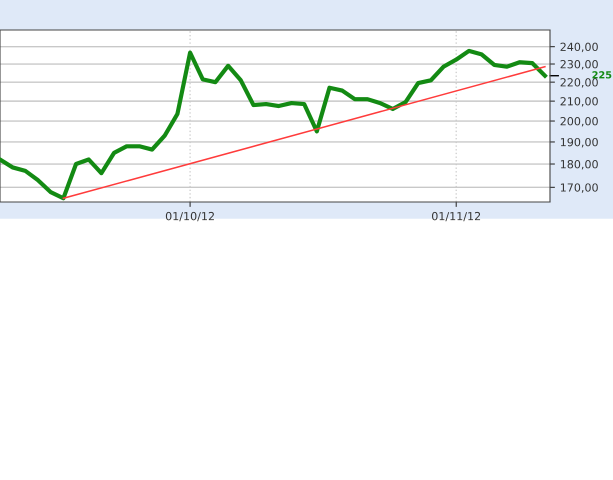  I want to click on y-tick-label: 200,00, so click(579, 122).